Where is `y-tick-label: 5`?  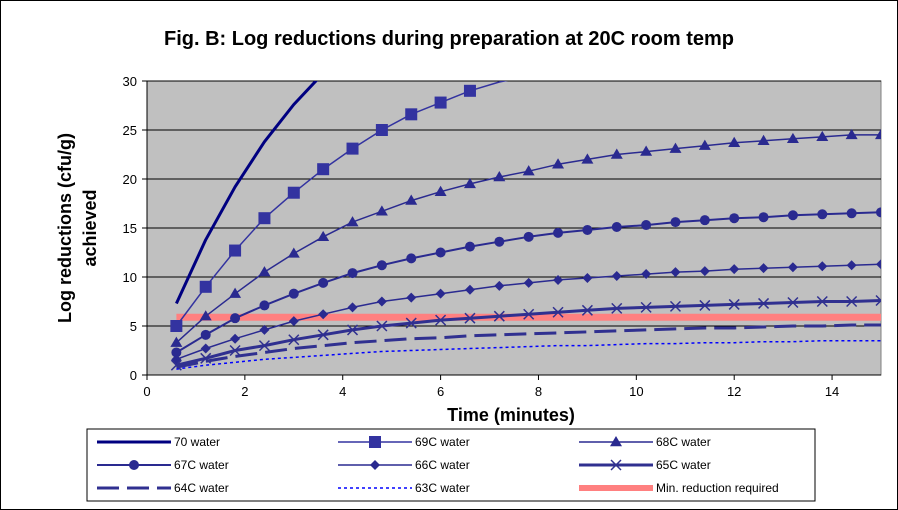
y-tick-label: 5 is located at coordinates (133, 326).